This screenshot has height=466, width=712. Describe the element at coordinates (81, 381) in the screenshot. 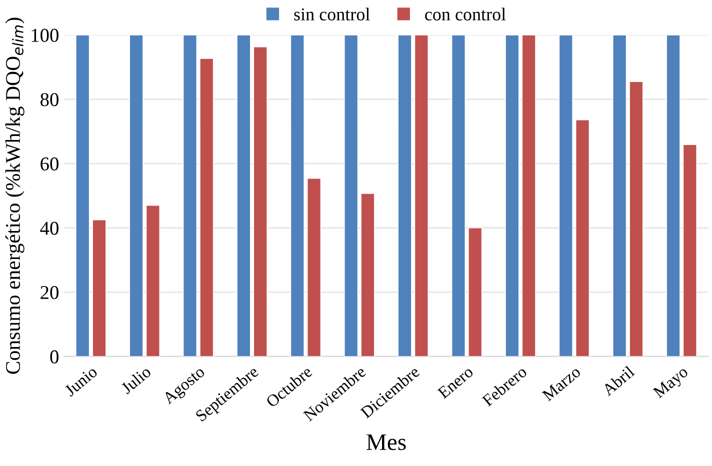

I see `x-tick-label: Junio` at that location.